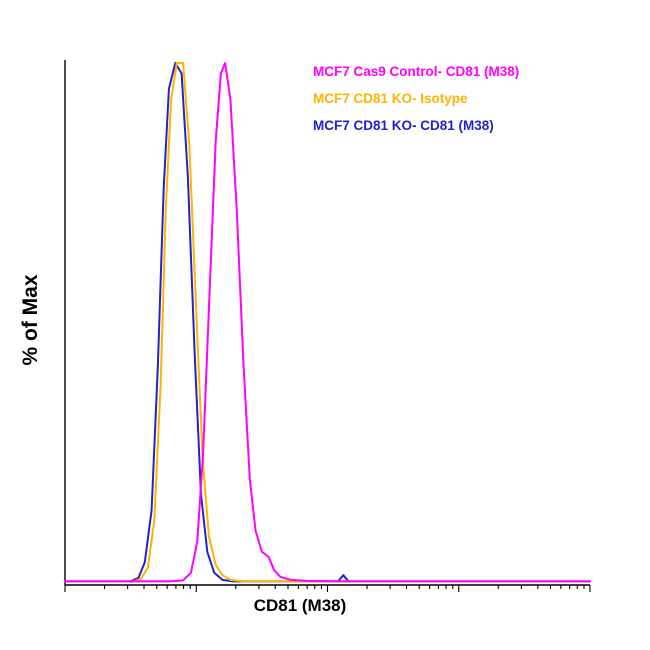  Describe the element at coordinates (403, 125) in the screenshot. I see `legend-item-ko-cd81: MCF7 CD81 KO- CD81 (M38)` at that location.